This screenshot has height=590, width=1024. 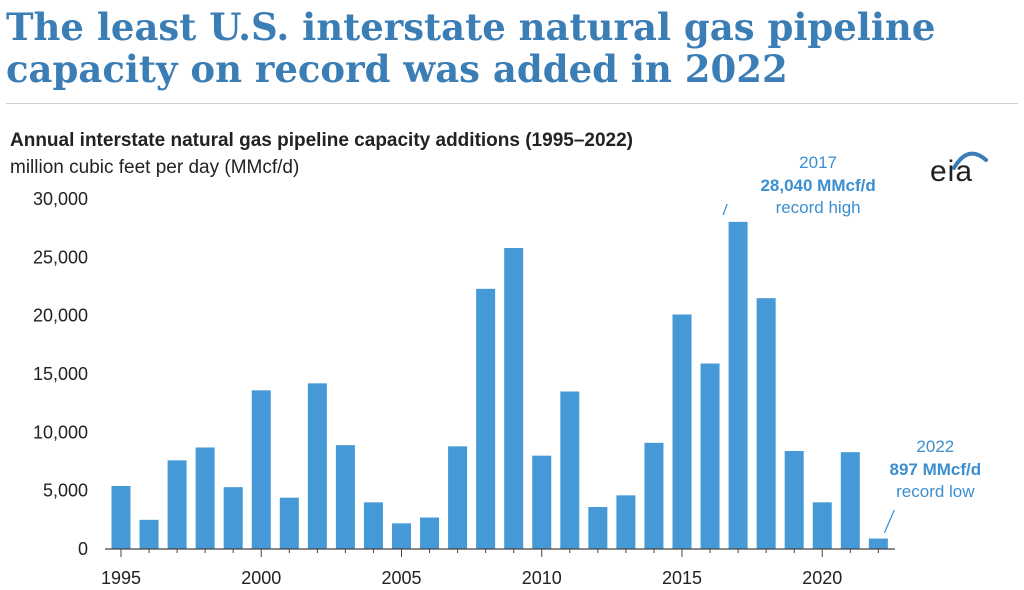 I want to click on eia-logo: eia, so click(x=952, y=171).